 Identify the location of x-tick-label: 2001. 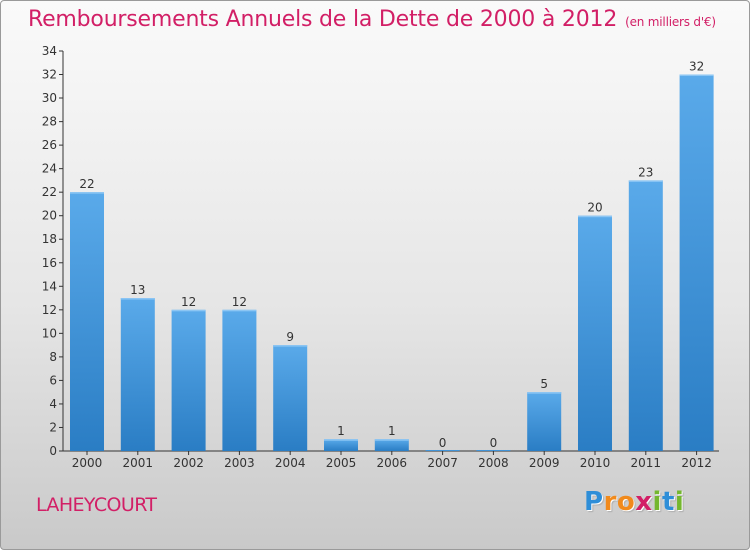
(138, 463).